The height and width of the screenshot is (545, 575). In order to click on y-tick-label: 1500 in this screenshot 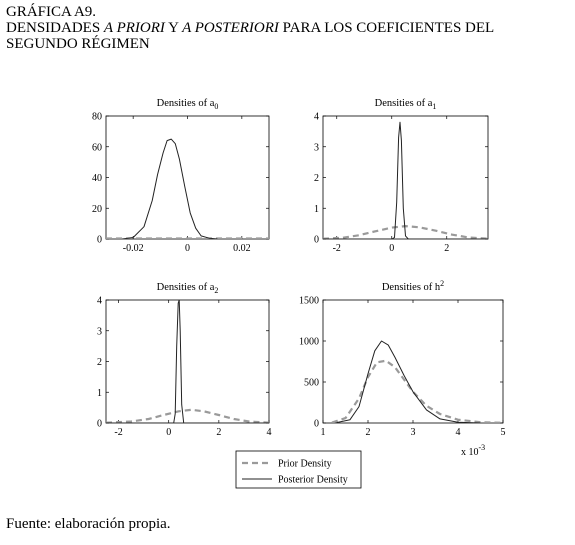, I will do `click(309, 301)`.